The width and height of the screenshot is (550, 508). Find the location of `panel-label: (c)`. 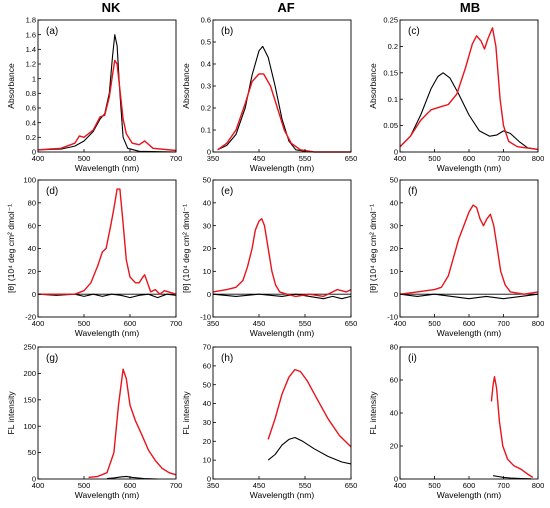

panel-label: (c) is located at coordinates (414, 31).